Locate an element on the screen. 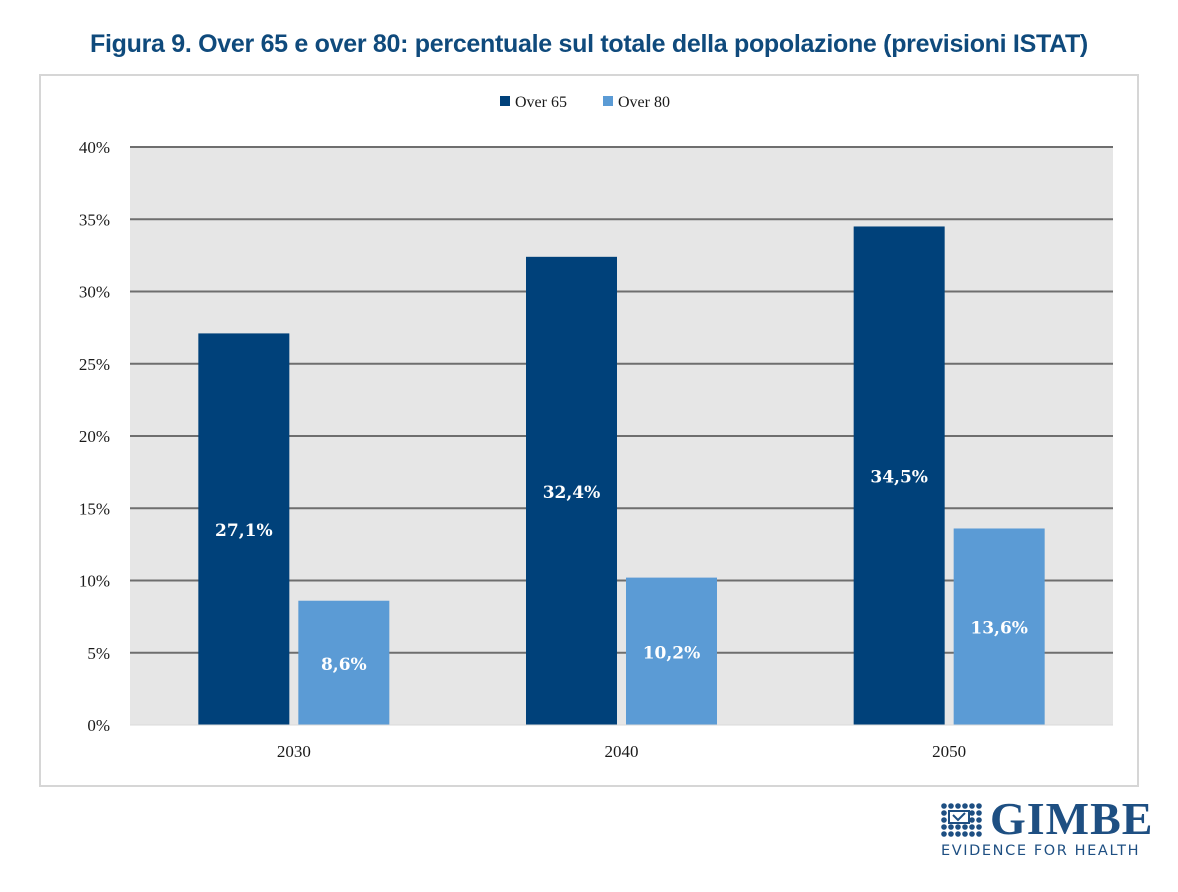  legend-item-over-65: Over 65 is located at coordinates (533, 102).